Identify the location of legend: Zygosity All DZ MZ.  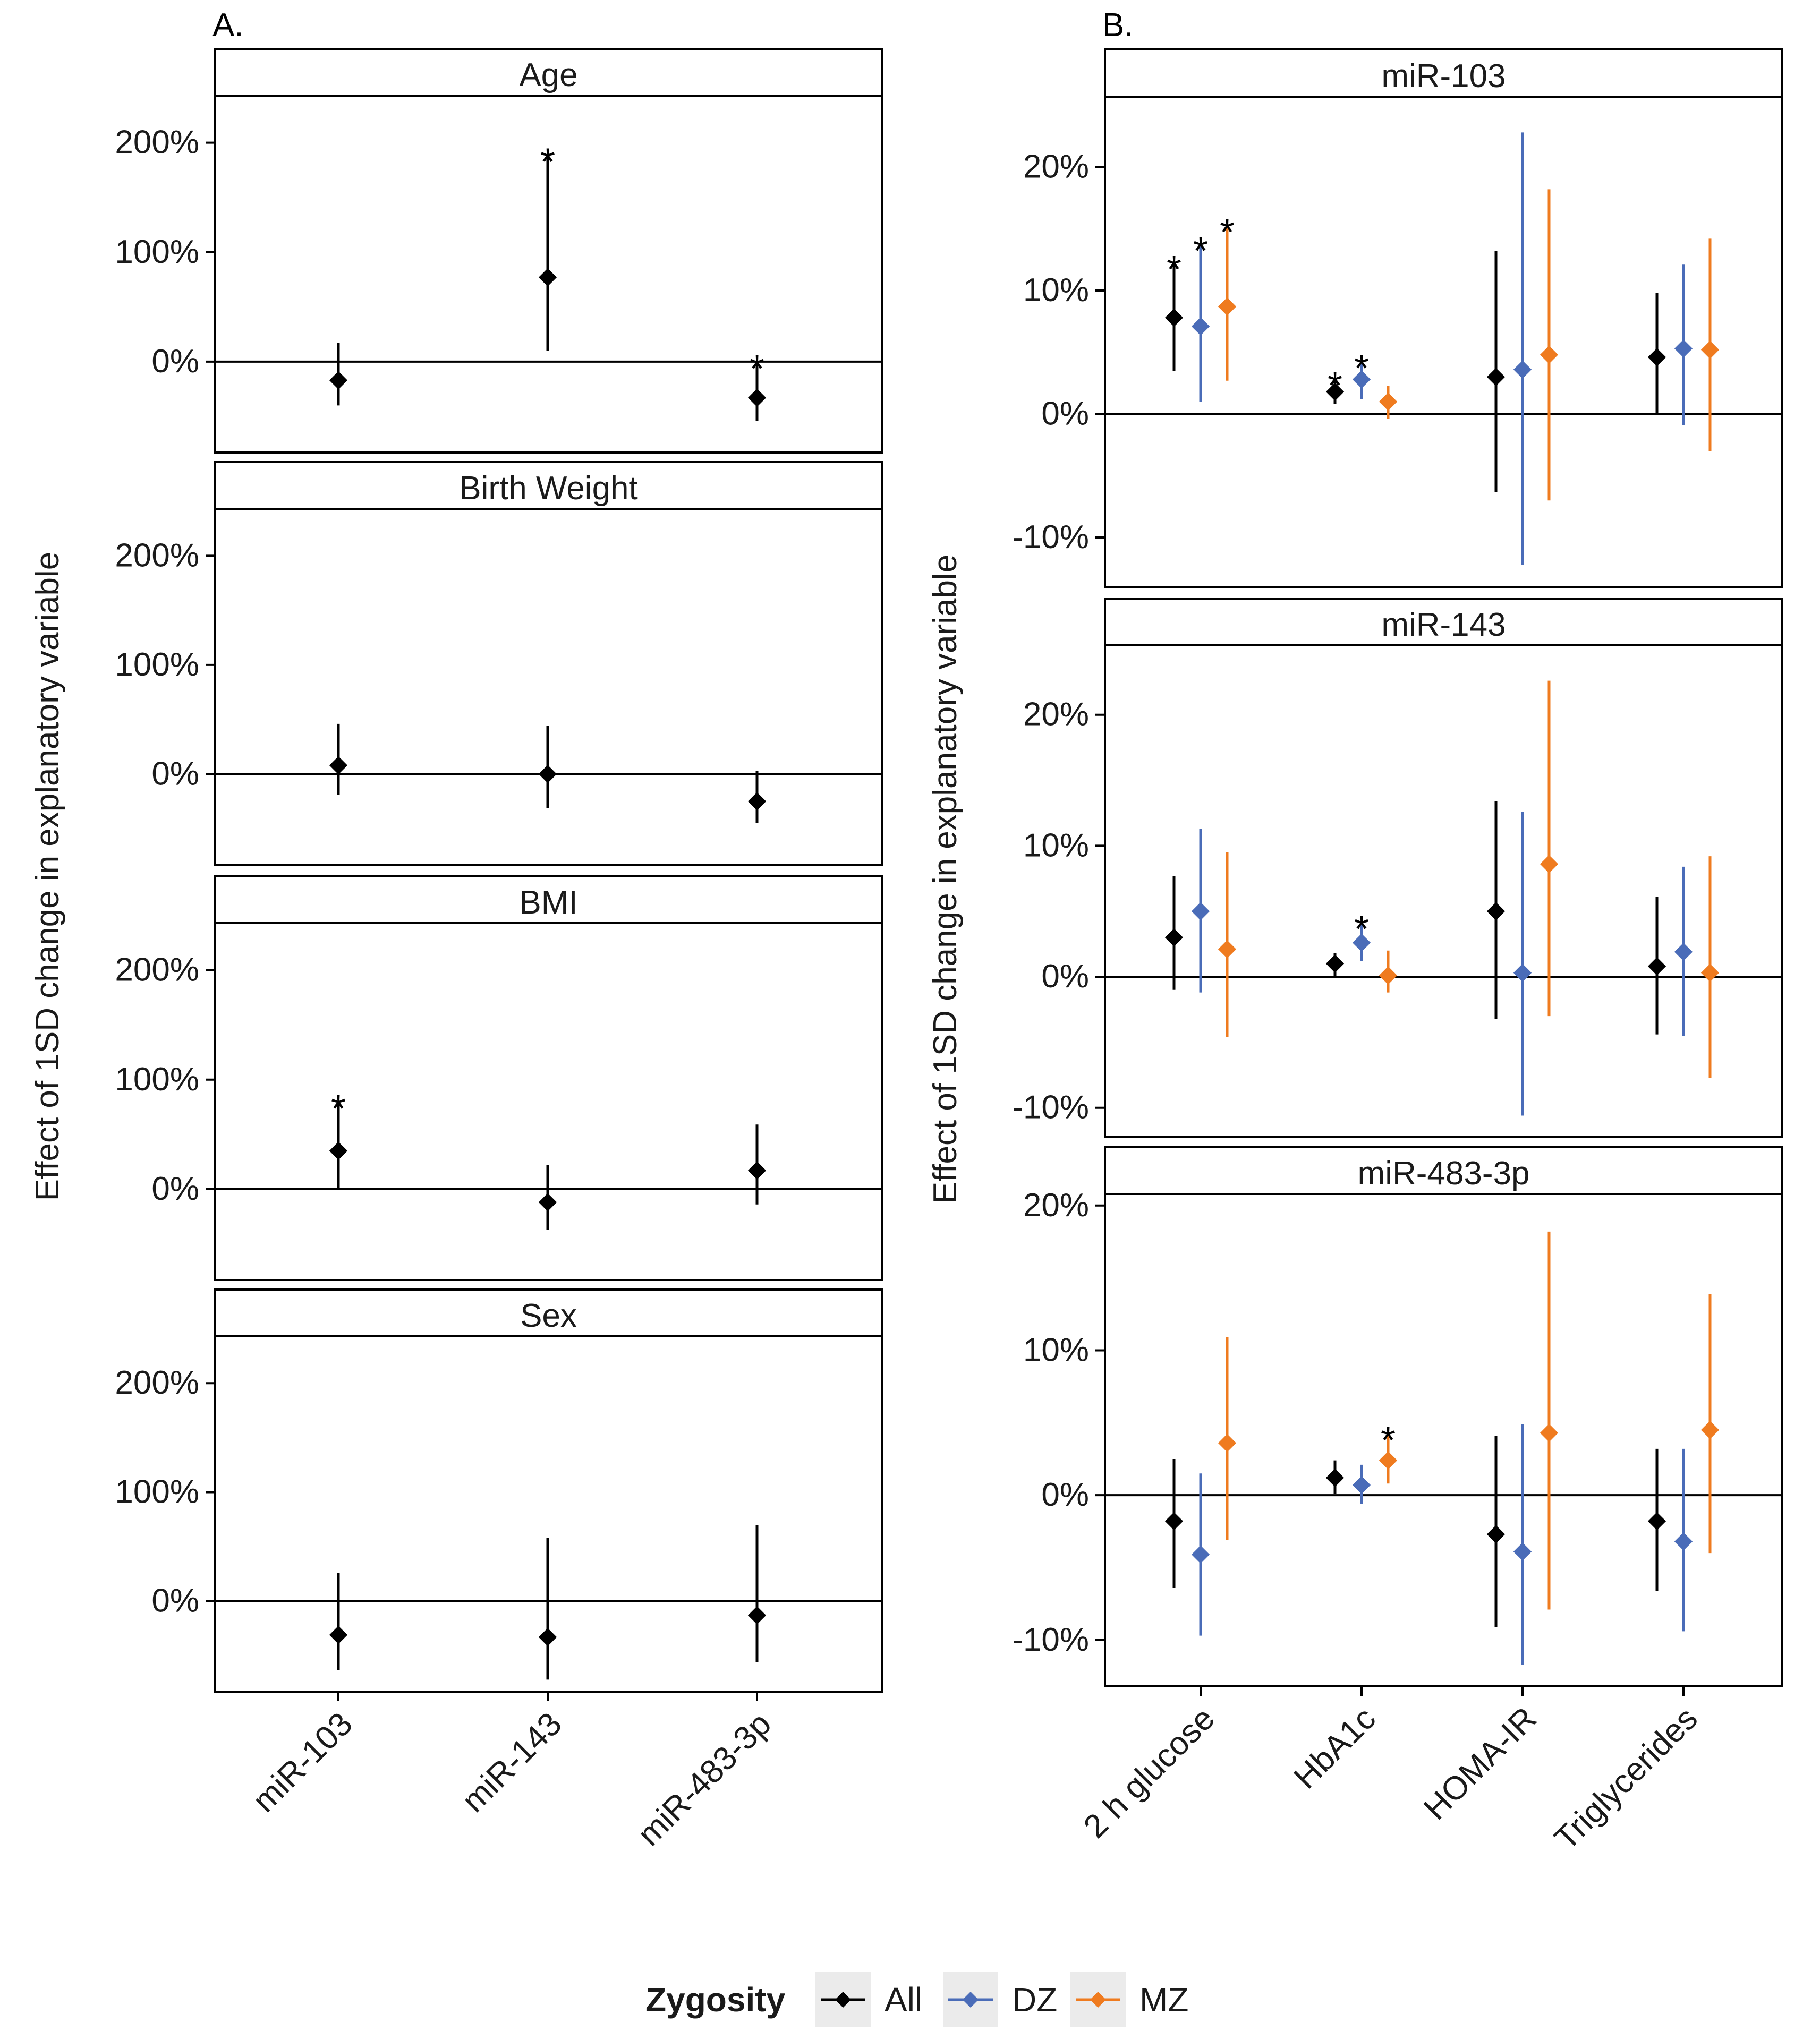
(916, 1999).